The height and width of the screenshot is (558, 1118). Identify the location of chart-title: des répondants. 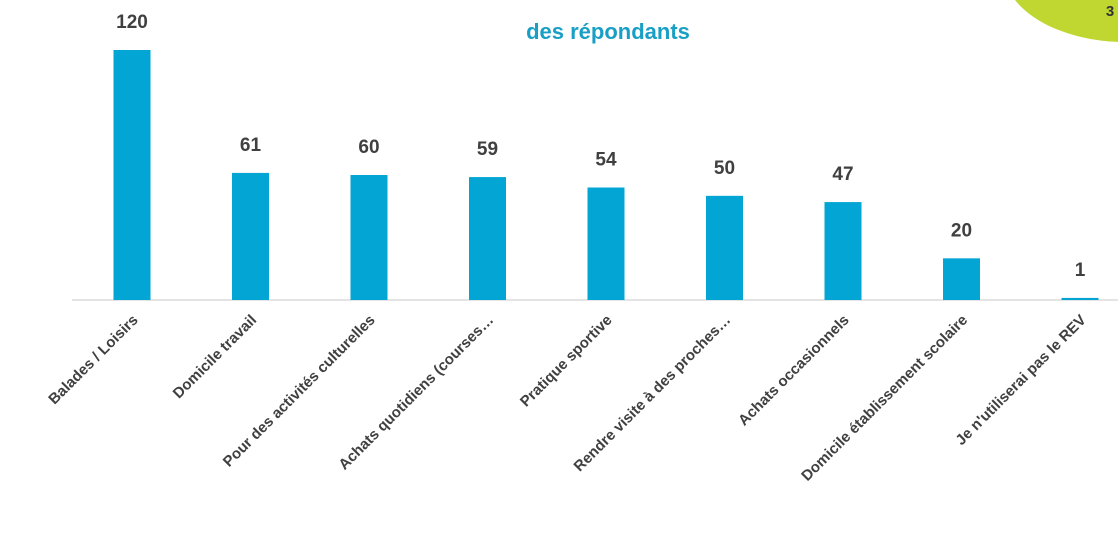
(608, 31).